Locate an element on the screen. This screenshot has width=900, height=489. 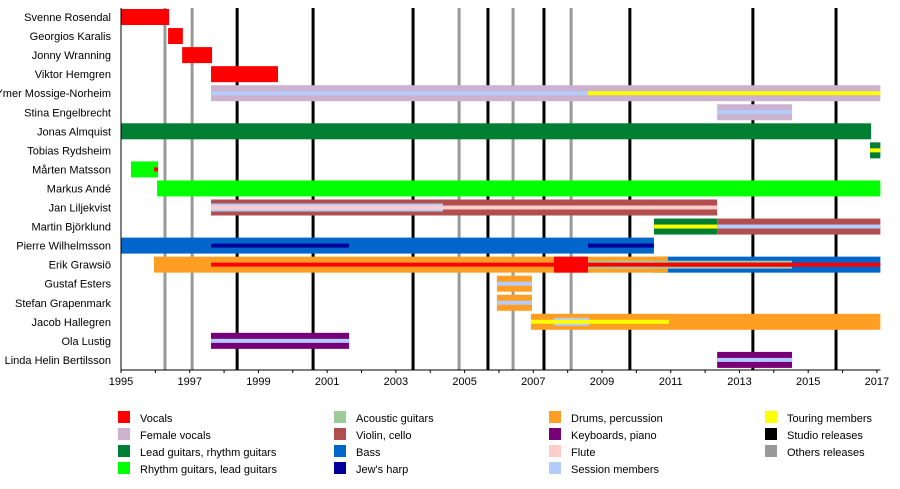
member-name: Martin Björklund is located at coordinates (71, 228).